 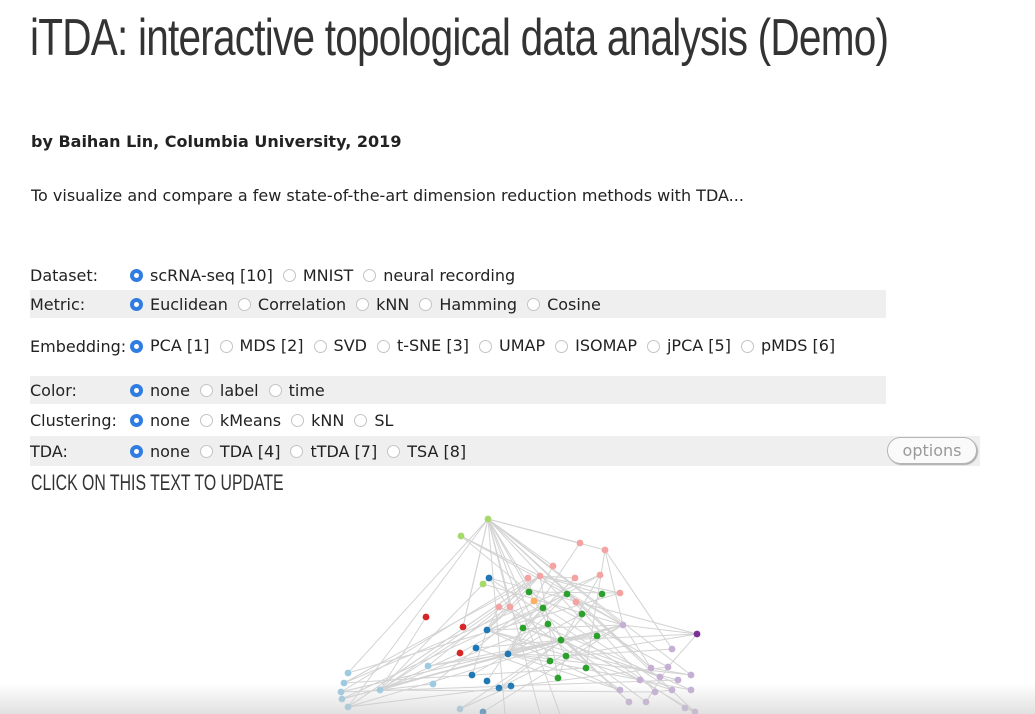 What do you see at coordinates (382, 304) in the screenshot?
I see `metric-option: kNN` at bounding box center [382, 304].